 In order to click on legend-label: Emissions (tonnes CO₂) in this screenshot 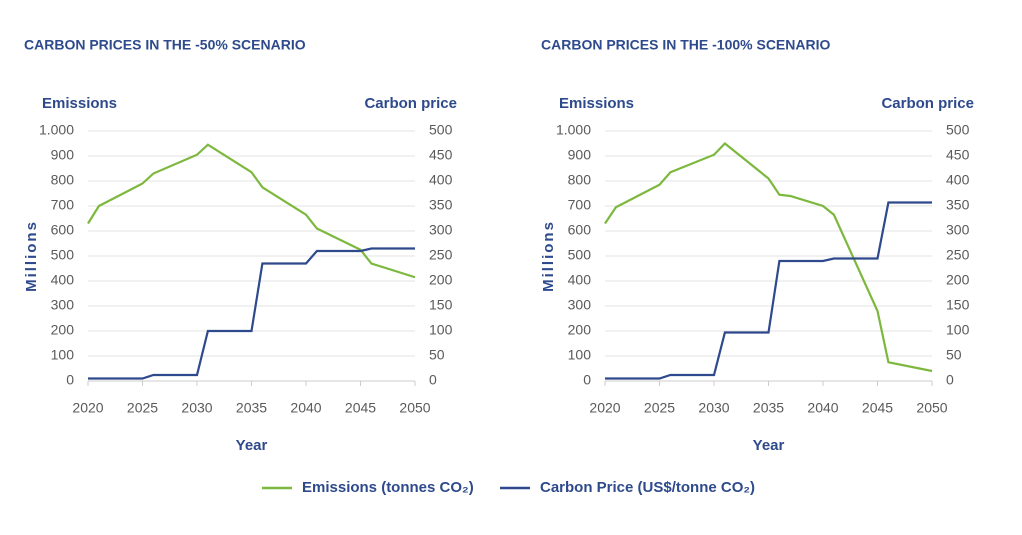, I will do `click(388, 487)`.